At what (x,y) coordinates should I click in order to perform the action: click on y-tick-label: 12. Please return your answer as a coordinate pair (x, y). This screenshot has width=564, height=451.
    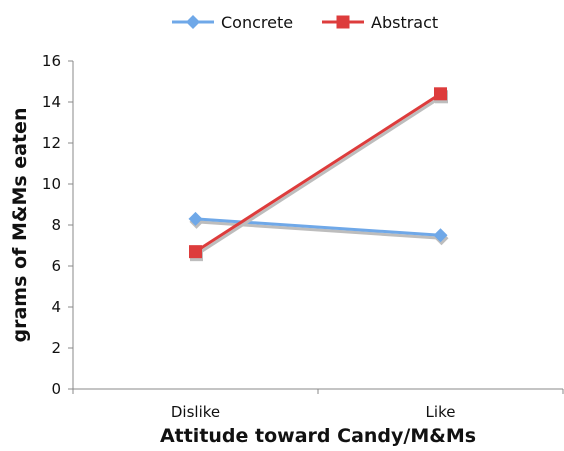
    Looking at the image, I should click on (51, 143).